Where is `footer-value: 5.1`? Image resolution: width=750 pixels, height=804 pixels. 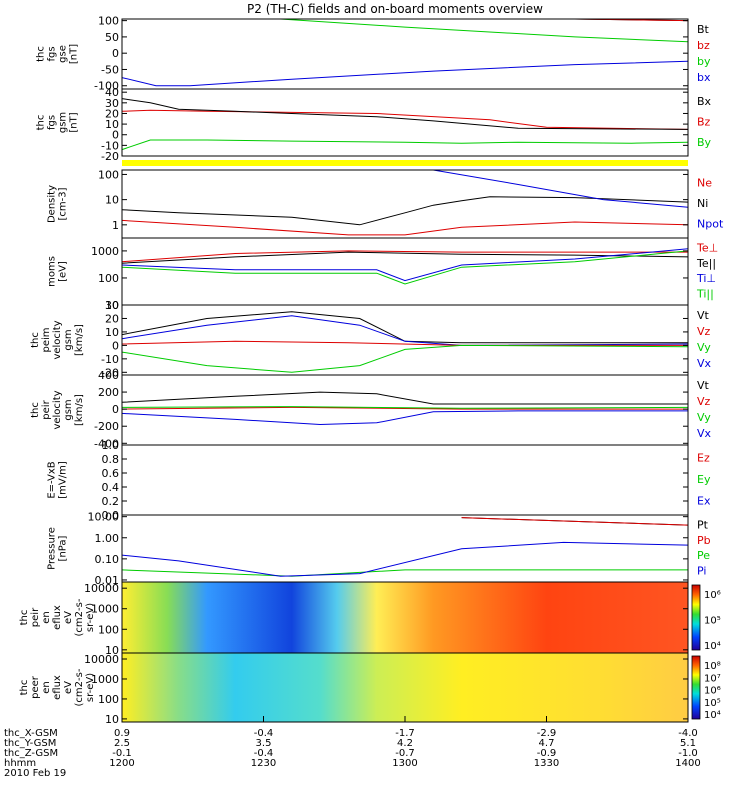 footer-value: 5.1 is located at coordinates (688, 743).